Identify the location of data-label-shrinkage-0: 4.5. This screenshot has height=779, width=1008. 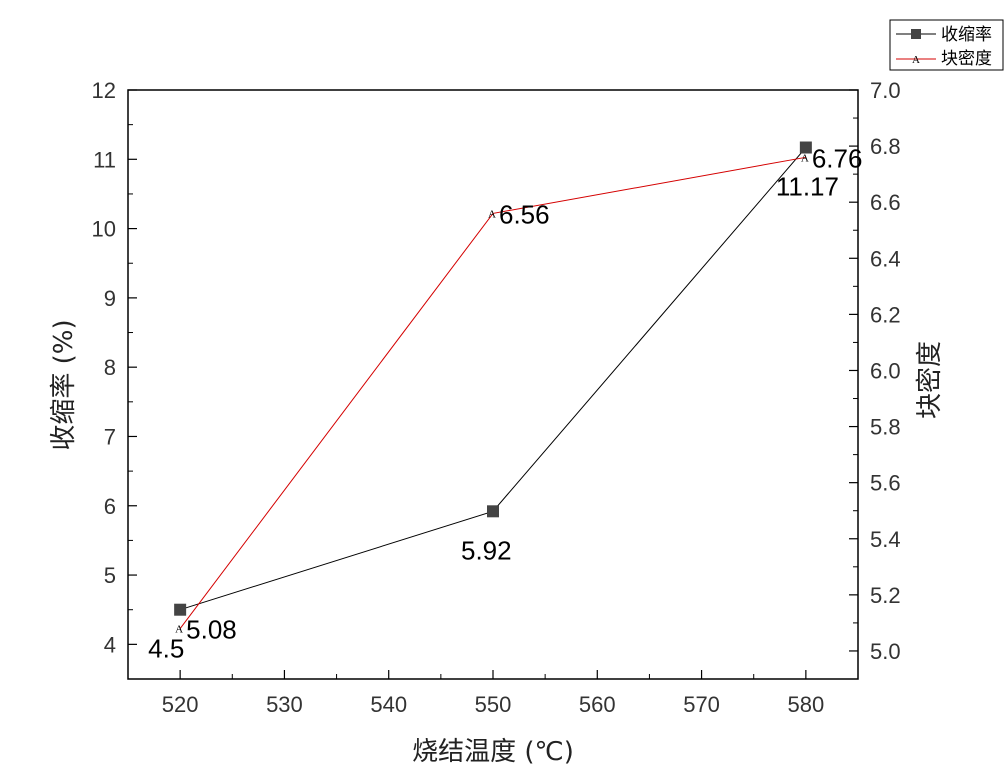
(166, 649).